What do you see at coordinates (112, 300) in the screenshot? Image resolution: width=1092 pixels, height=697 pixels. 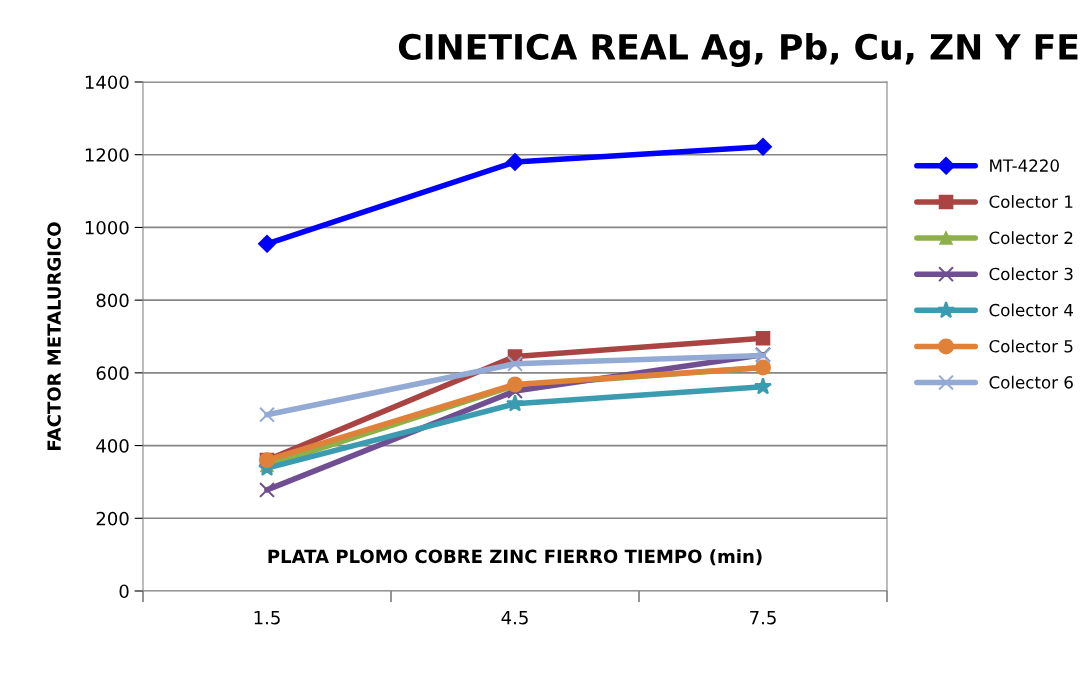 I see `y-tick-label: 800` at bounding box center [112, 300].